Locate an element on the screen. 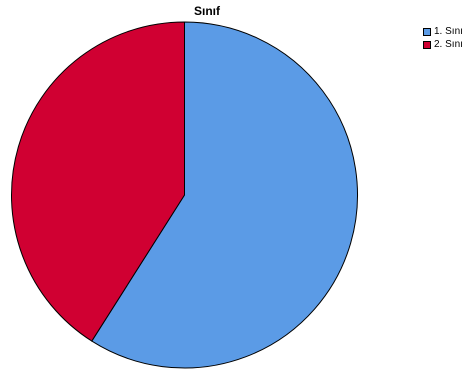  legend-label: 1. Sını is located at coordinates (448, 31).